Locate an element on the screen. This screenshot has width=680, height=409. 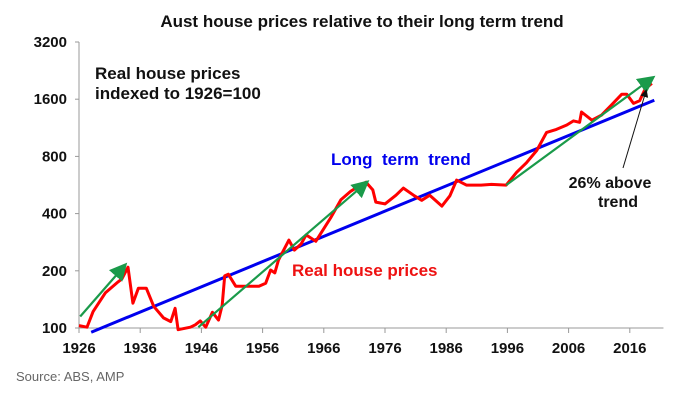
y-tick-label: 400 is located at coordinates (54, 214).